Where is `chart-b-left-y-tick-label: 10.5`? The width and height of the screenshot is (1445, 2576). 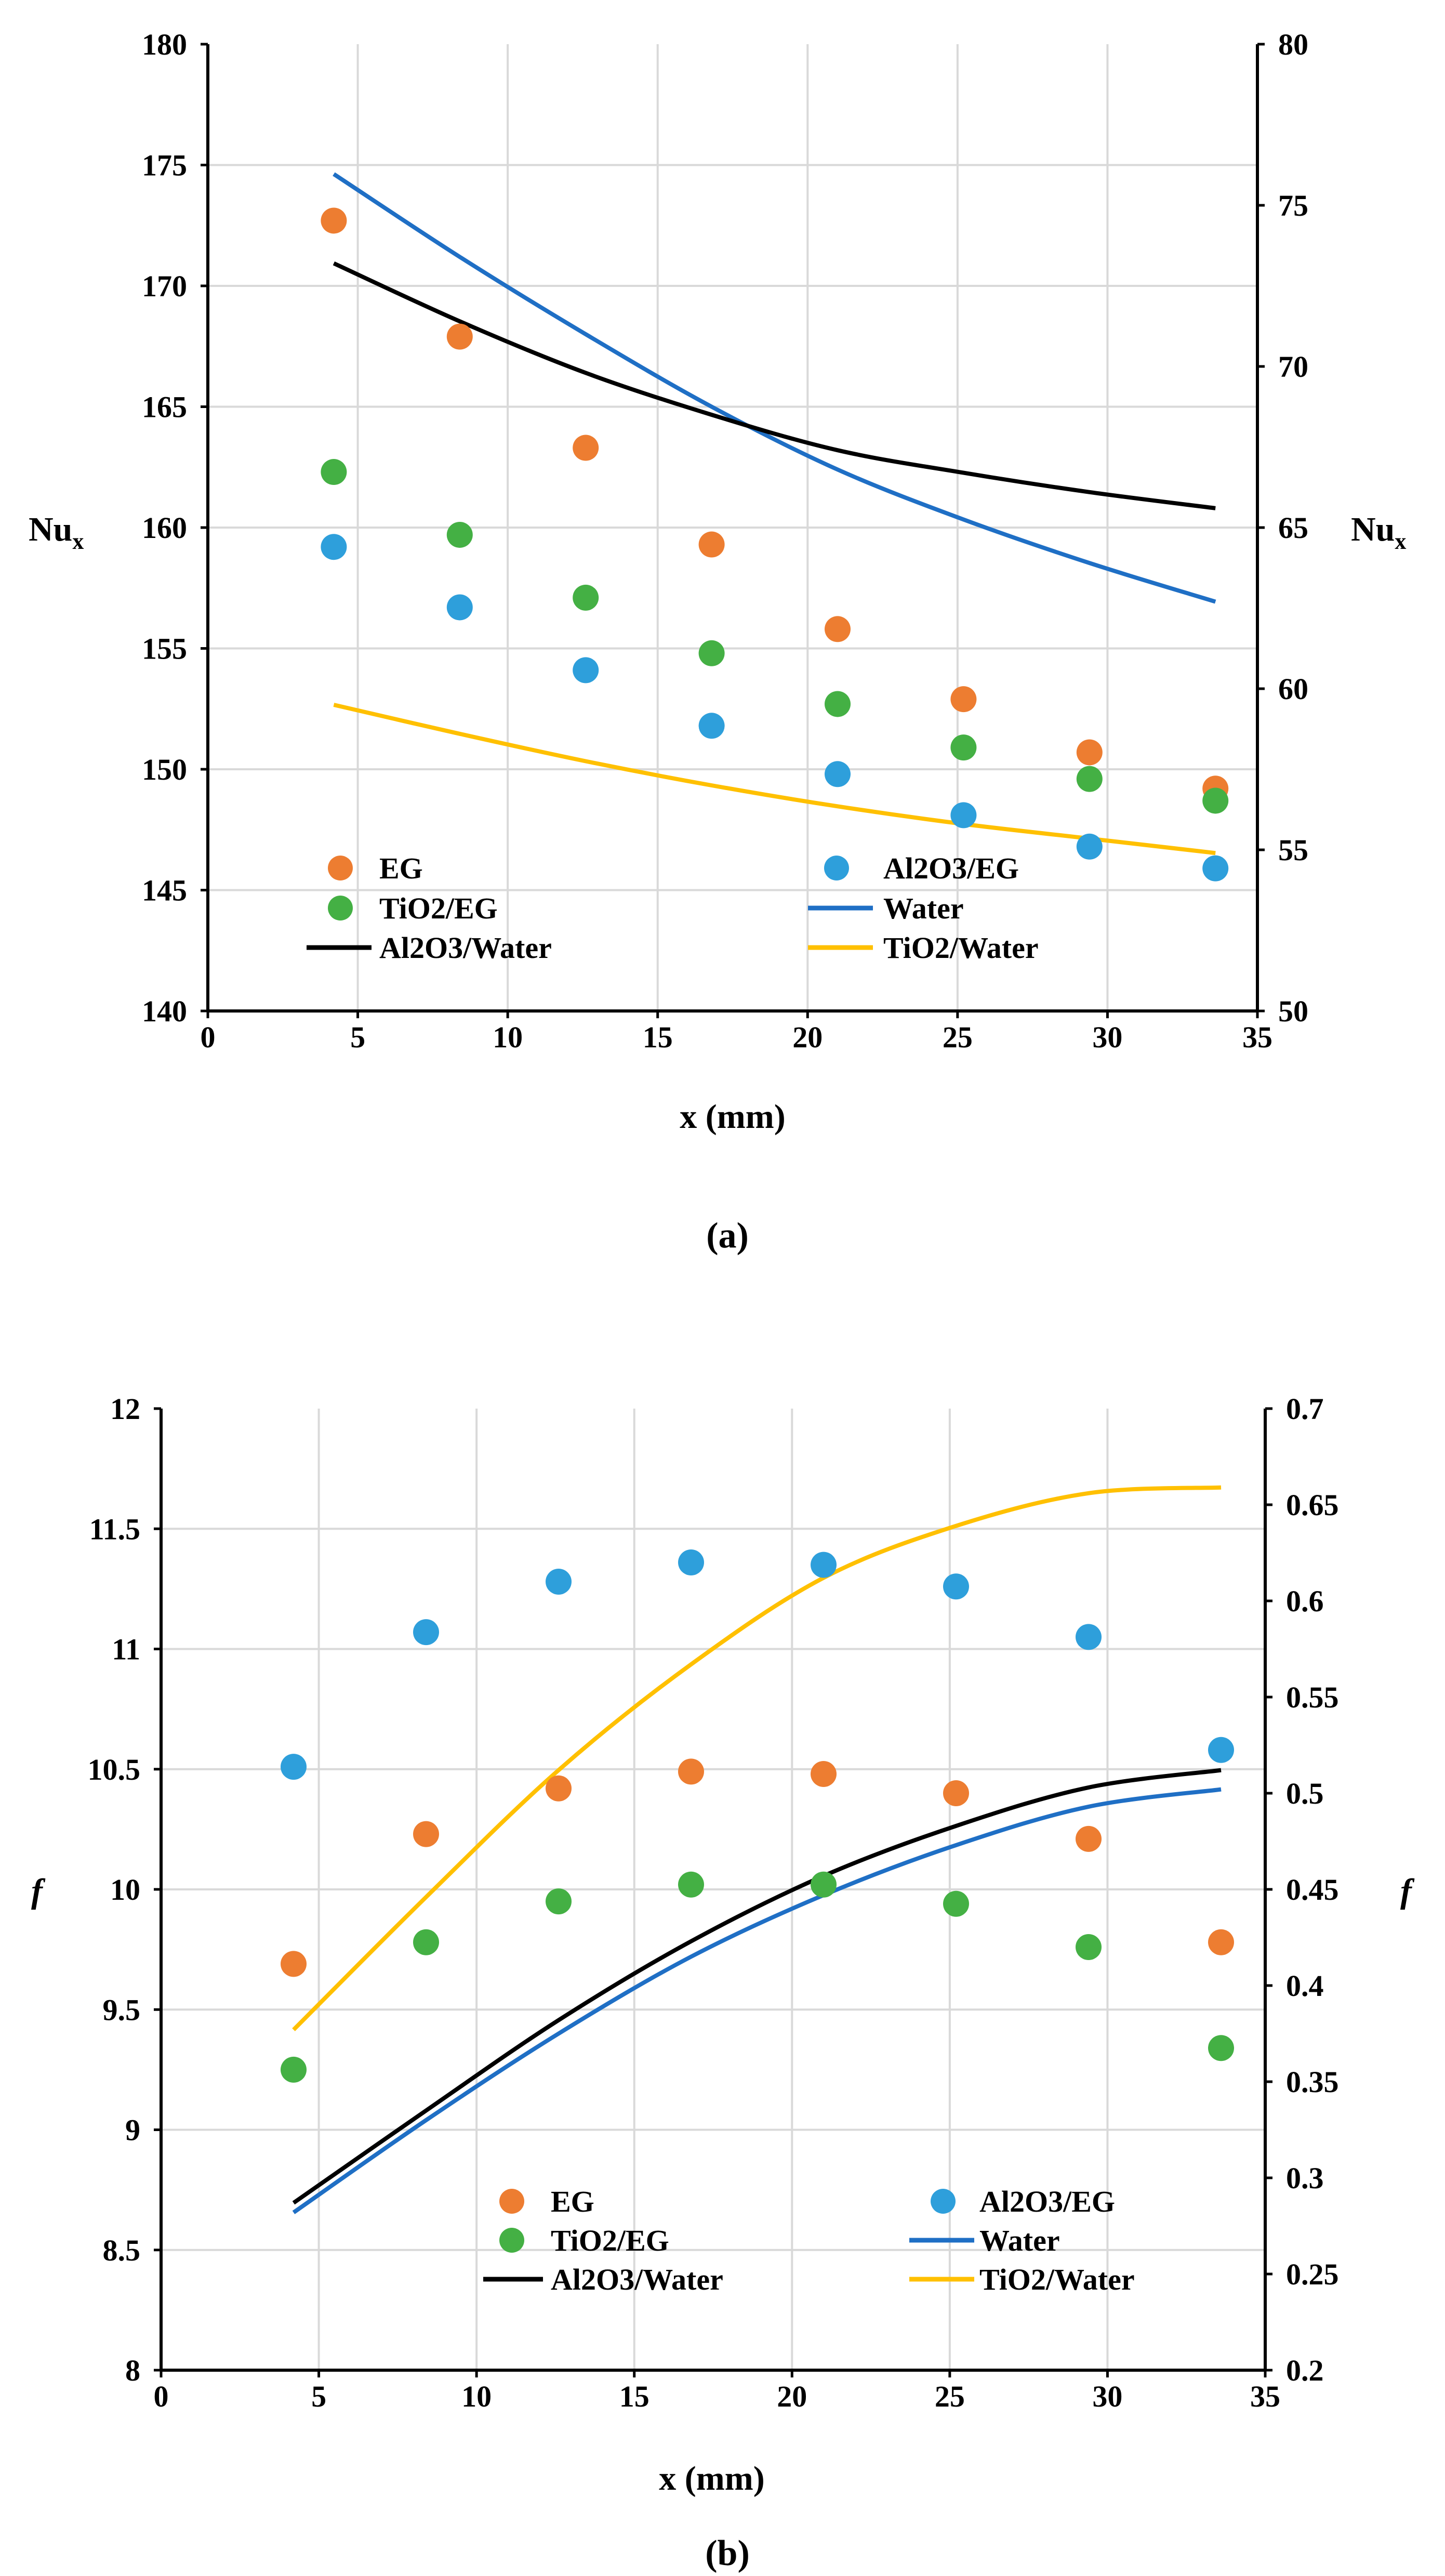
chart-b-left-y-tick-label: 10.5 is located at coordinates (114, 1770).